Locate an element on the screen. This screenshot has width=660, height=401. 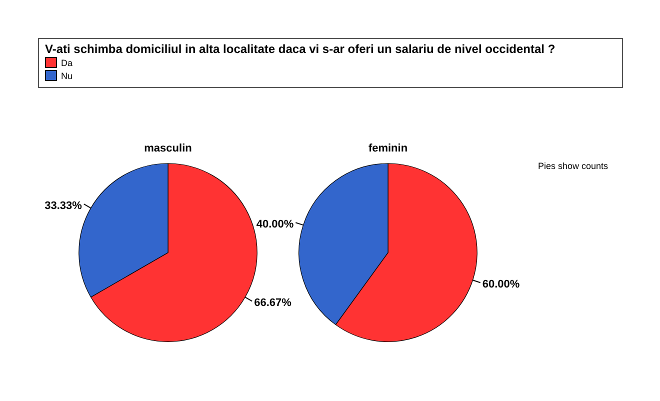
legend-label: Da is located at coordinates (67, 62).